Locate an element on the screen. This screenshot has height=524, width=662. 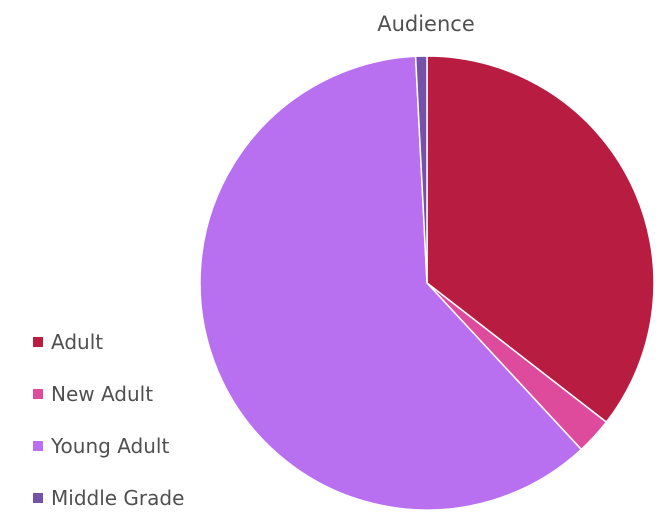
legend-item-new-adult: New Adult is located at coordinates (108, 394).